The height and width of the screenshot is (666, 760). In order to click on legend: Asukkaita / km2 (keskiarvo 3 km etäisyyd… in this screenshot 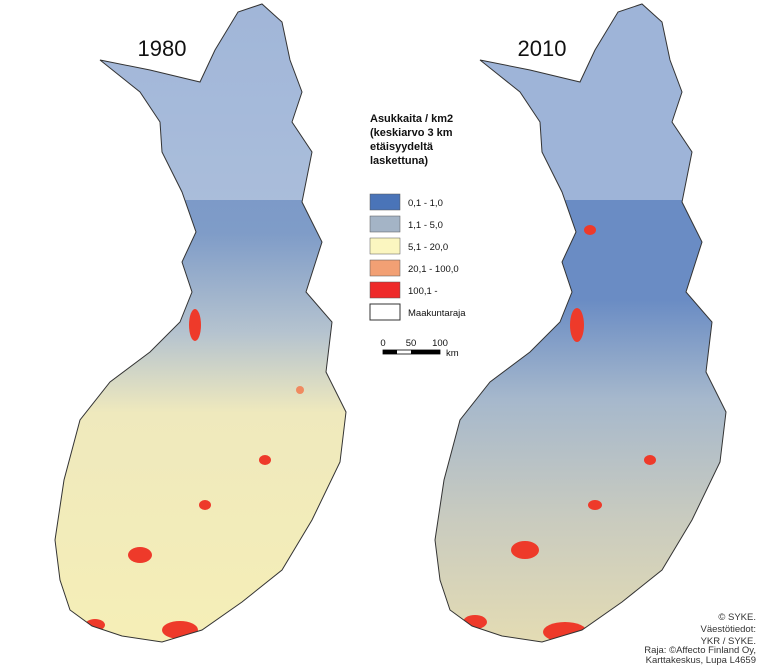, I will do `click(414, 227)`.